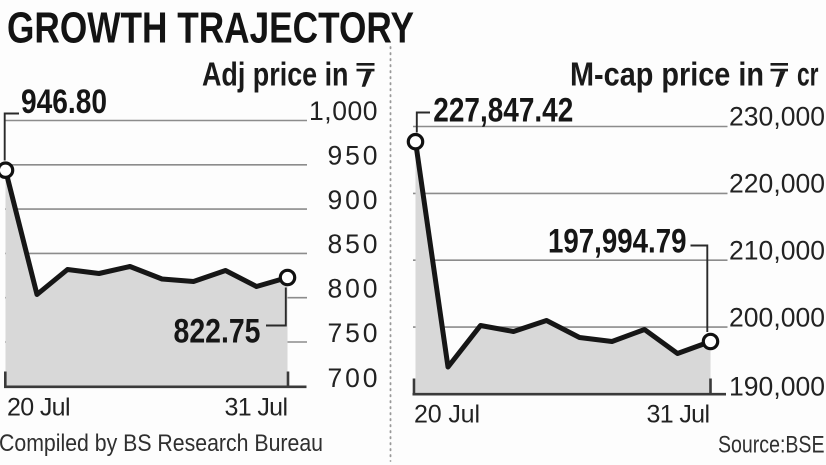 Image resolution: width=826 pixels, height=465 pixels. Describe the element at coordinates (771, 445) in the screenshot. I see `svg-text: Source:BSE` at that location.